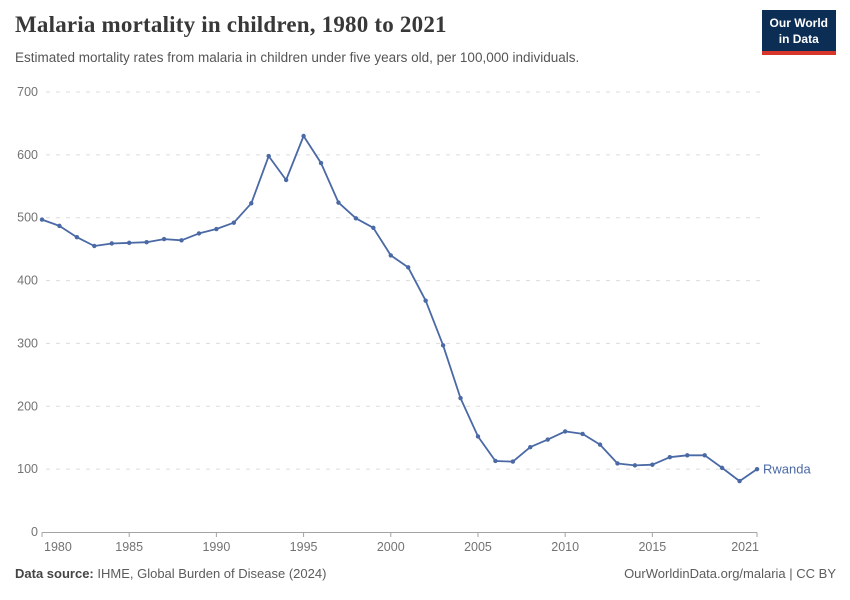 Image resolution: width=850 pixels, height=600 pixels. I want to click on data-point-2011, so click(582, 434).